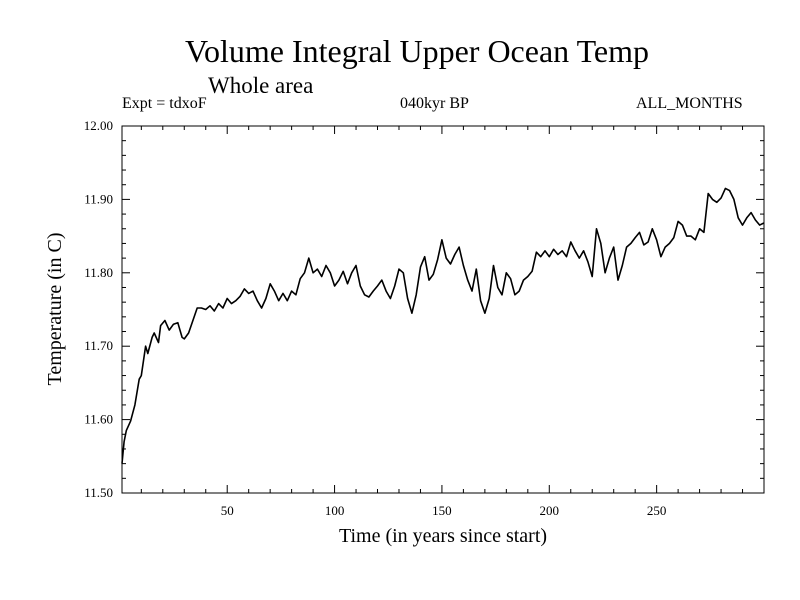  I want to click on chart-title: Volume Integral Upper Ocean Temp, so click(417, 51).